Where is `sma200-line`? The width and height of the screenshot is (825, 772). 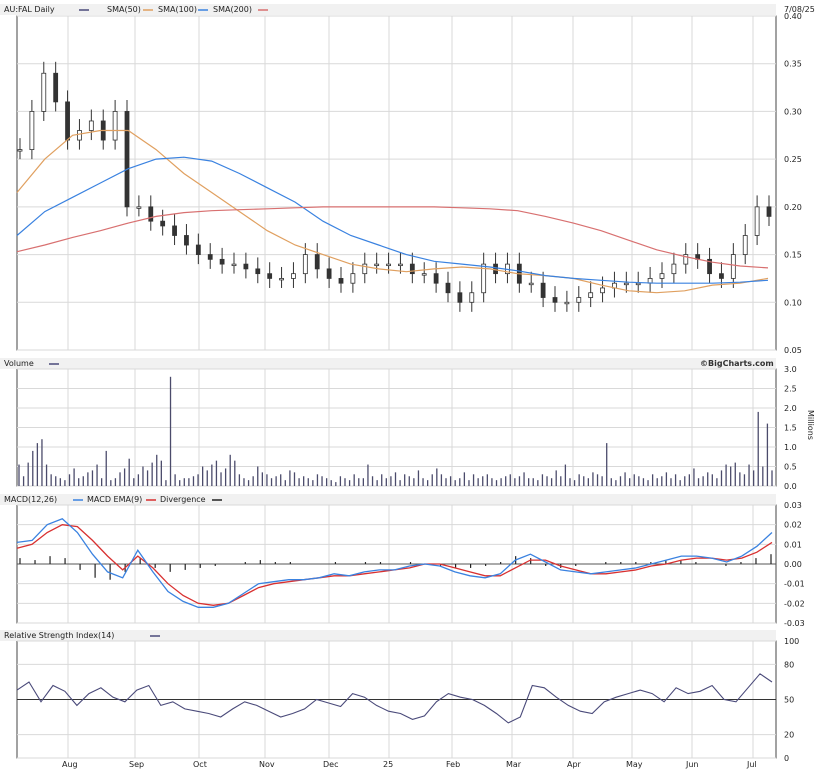
sma200-line is located at coordinates (392, 237).